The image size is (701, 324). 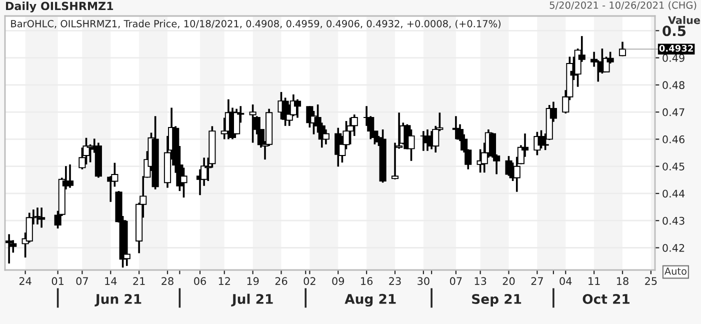 I want to click on chart-subtitle: BarOHLC, OILSHRMZ1, Trade Price, 10/18/2021, 0.4908, 0.4959, 0.4906, 0.4932, +0.0008, (+0.17%), so click(x=256, y=24).